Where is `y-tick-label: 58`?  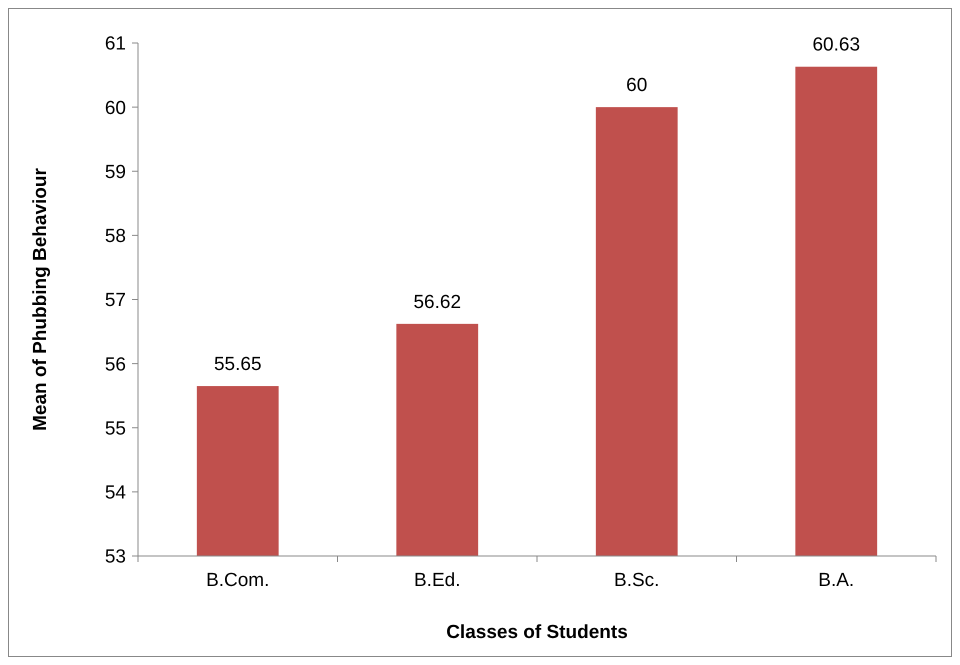
y-tick-label: 58 is located at coordinates (115, 237).